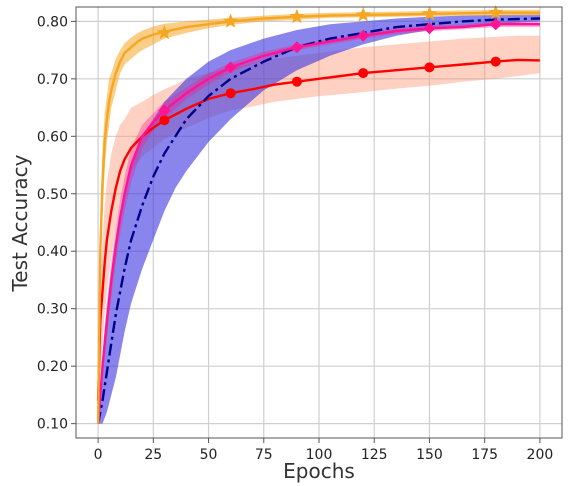 The height and width of the screenshot is (486, 568). I want to click on y-axis-ticks: 0.10 0.20 0.30 0.40 0.50 0.60 0.70 0.80, so click(56, 223).